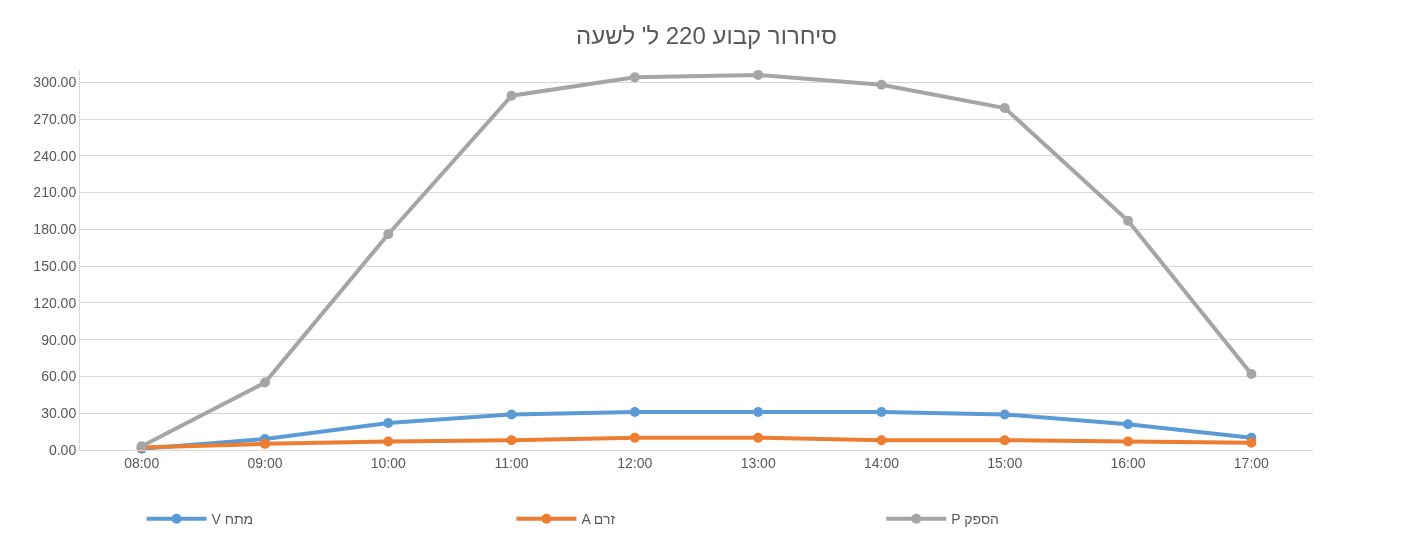 Image resolution: width=1413 pixels, height=547 pixels. I want to click on legend-label: A זרם, so click(598, 519).